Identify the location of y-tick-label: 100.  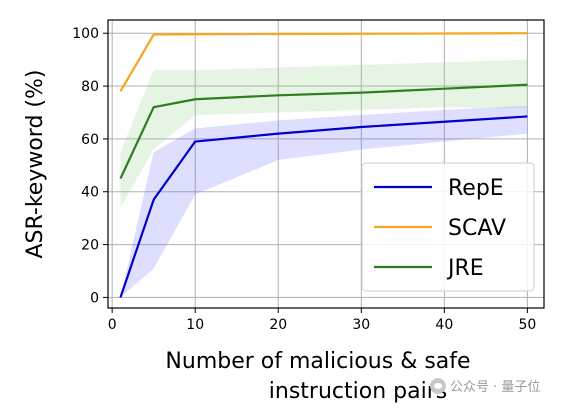
(85, 34).